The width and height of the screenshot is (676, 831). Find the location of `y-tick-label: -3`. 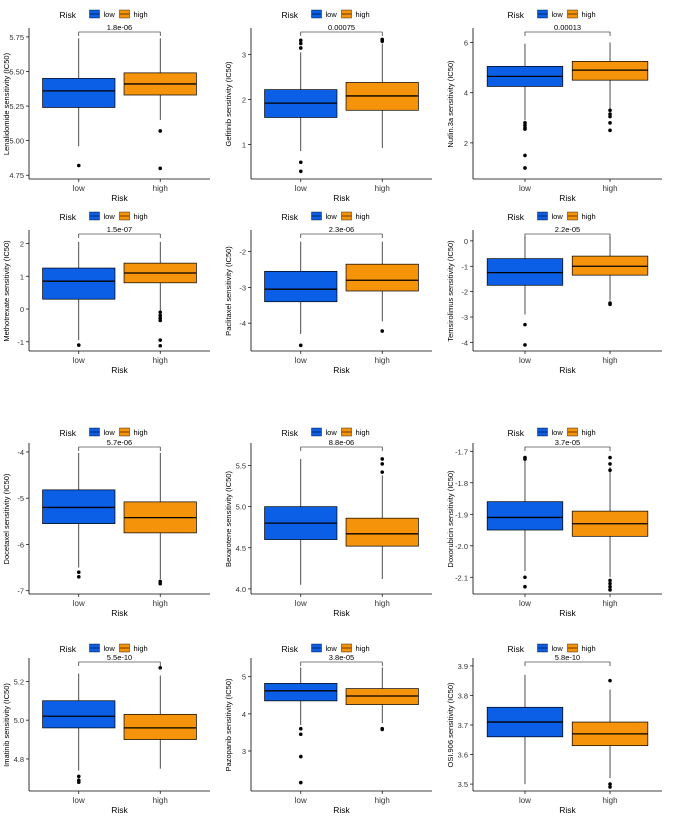

y-tick-label: -3 is located at coordinates (464, 317).